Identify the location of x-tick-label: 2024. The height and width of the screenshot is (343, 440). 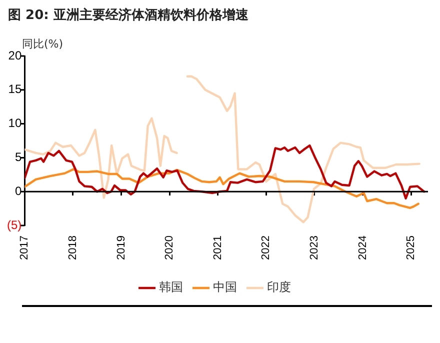
(362, 248).